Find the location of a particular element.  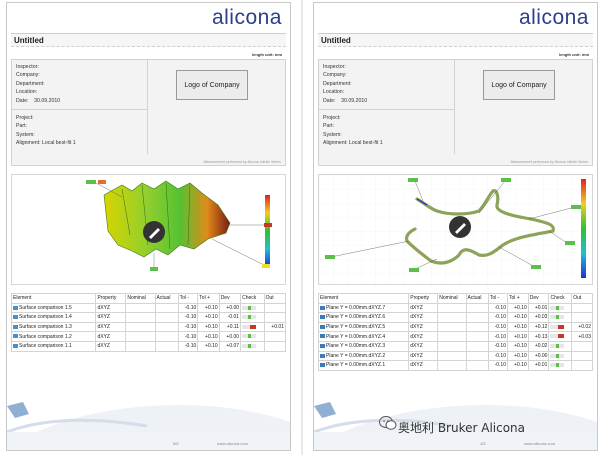

cell-dev: +0.07 is located at coordinates (230, 346).